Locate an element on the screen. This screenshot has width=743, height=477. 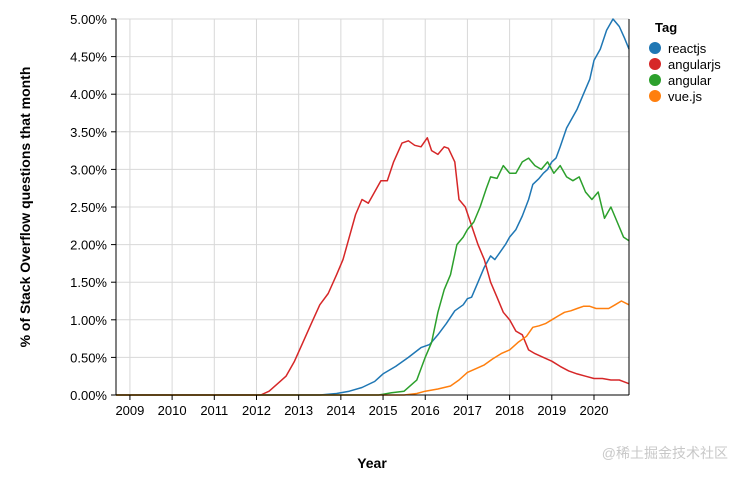
y-tick-label: 5.00% is located at coordinates (88, 19).